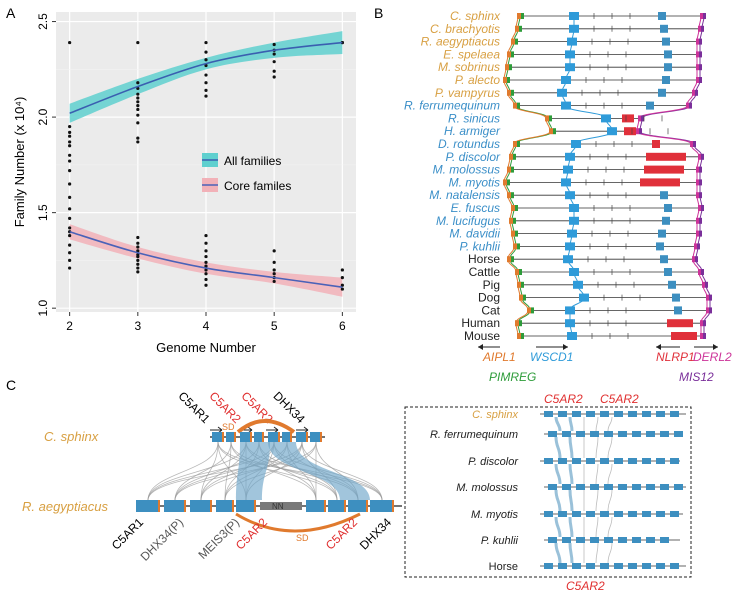  I want to click on x-tick-label: 2, so click(69, 326).